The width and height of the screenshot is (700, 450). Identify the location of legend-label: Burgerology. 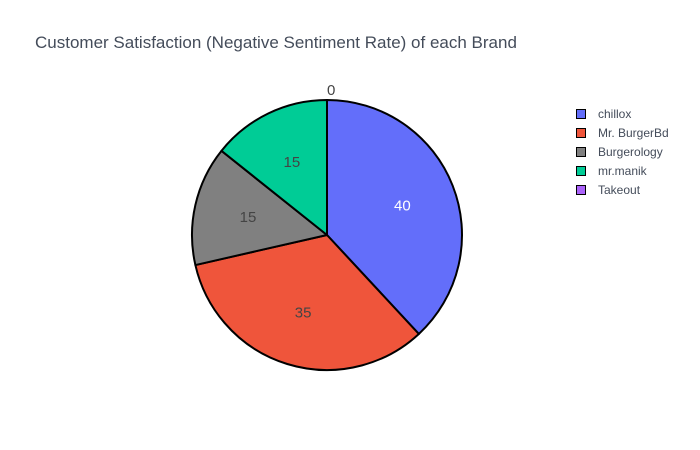
(630, 151).